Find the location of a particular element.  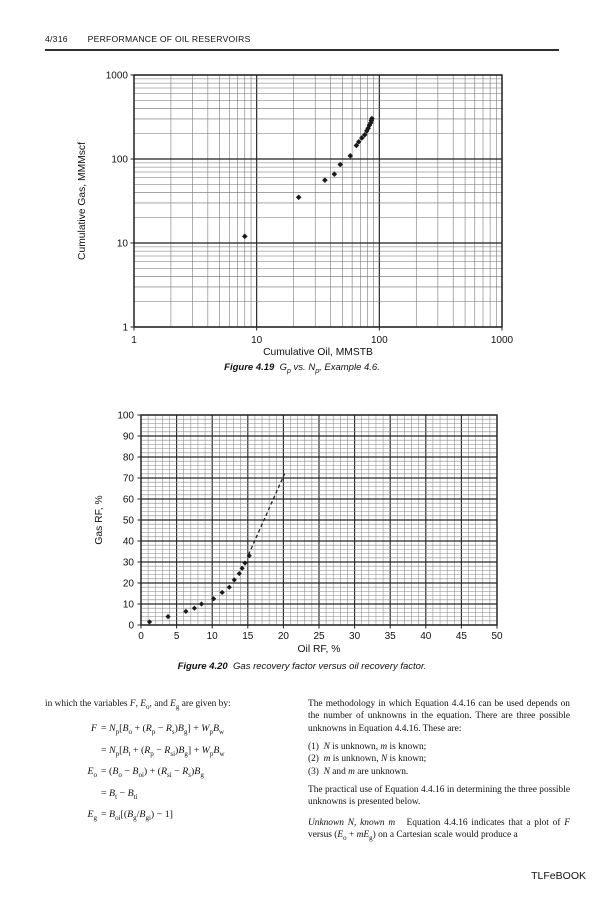

header-rule is located at coordinates (302, 50).